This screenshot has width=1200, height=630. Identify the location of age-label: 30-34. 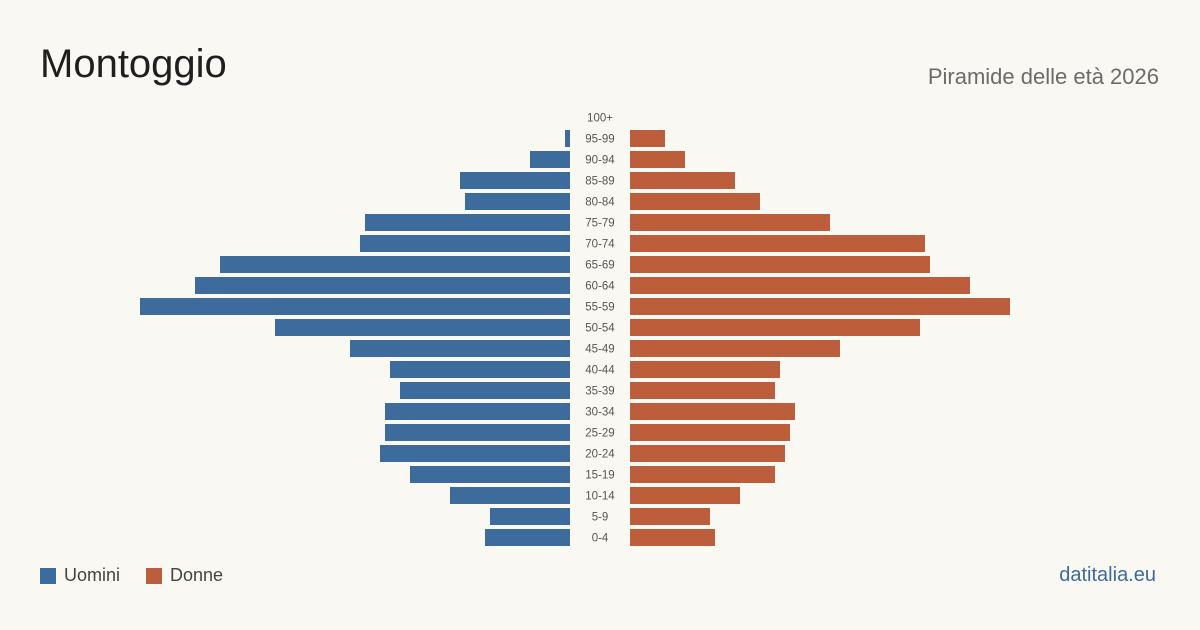
(600, 413).